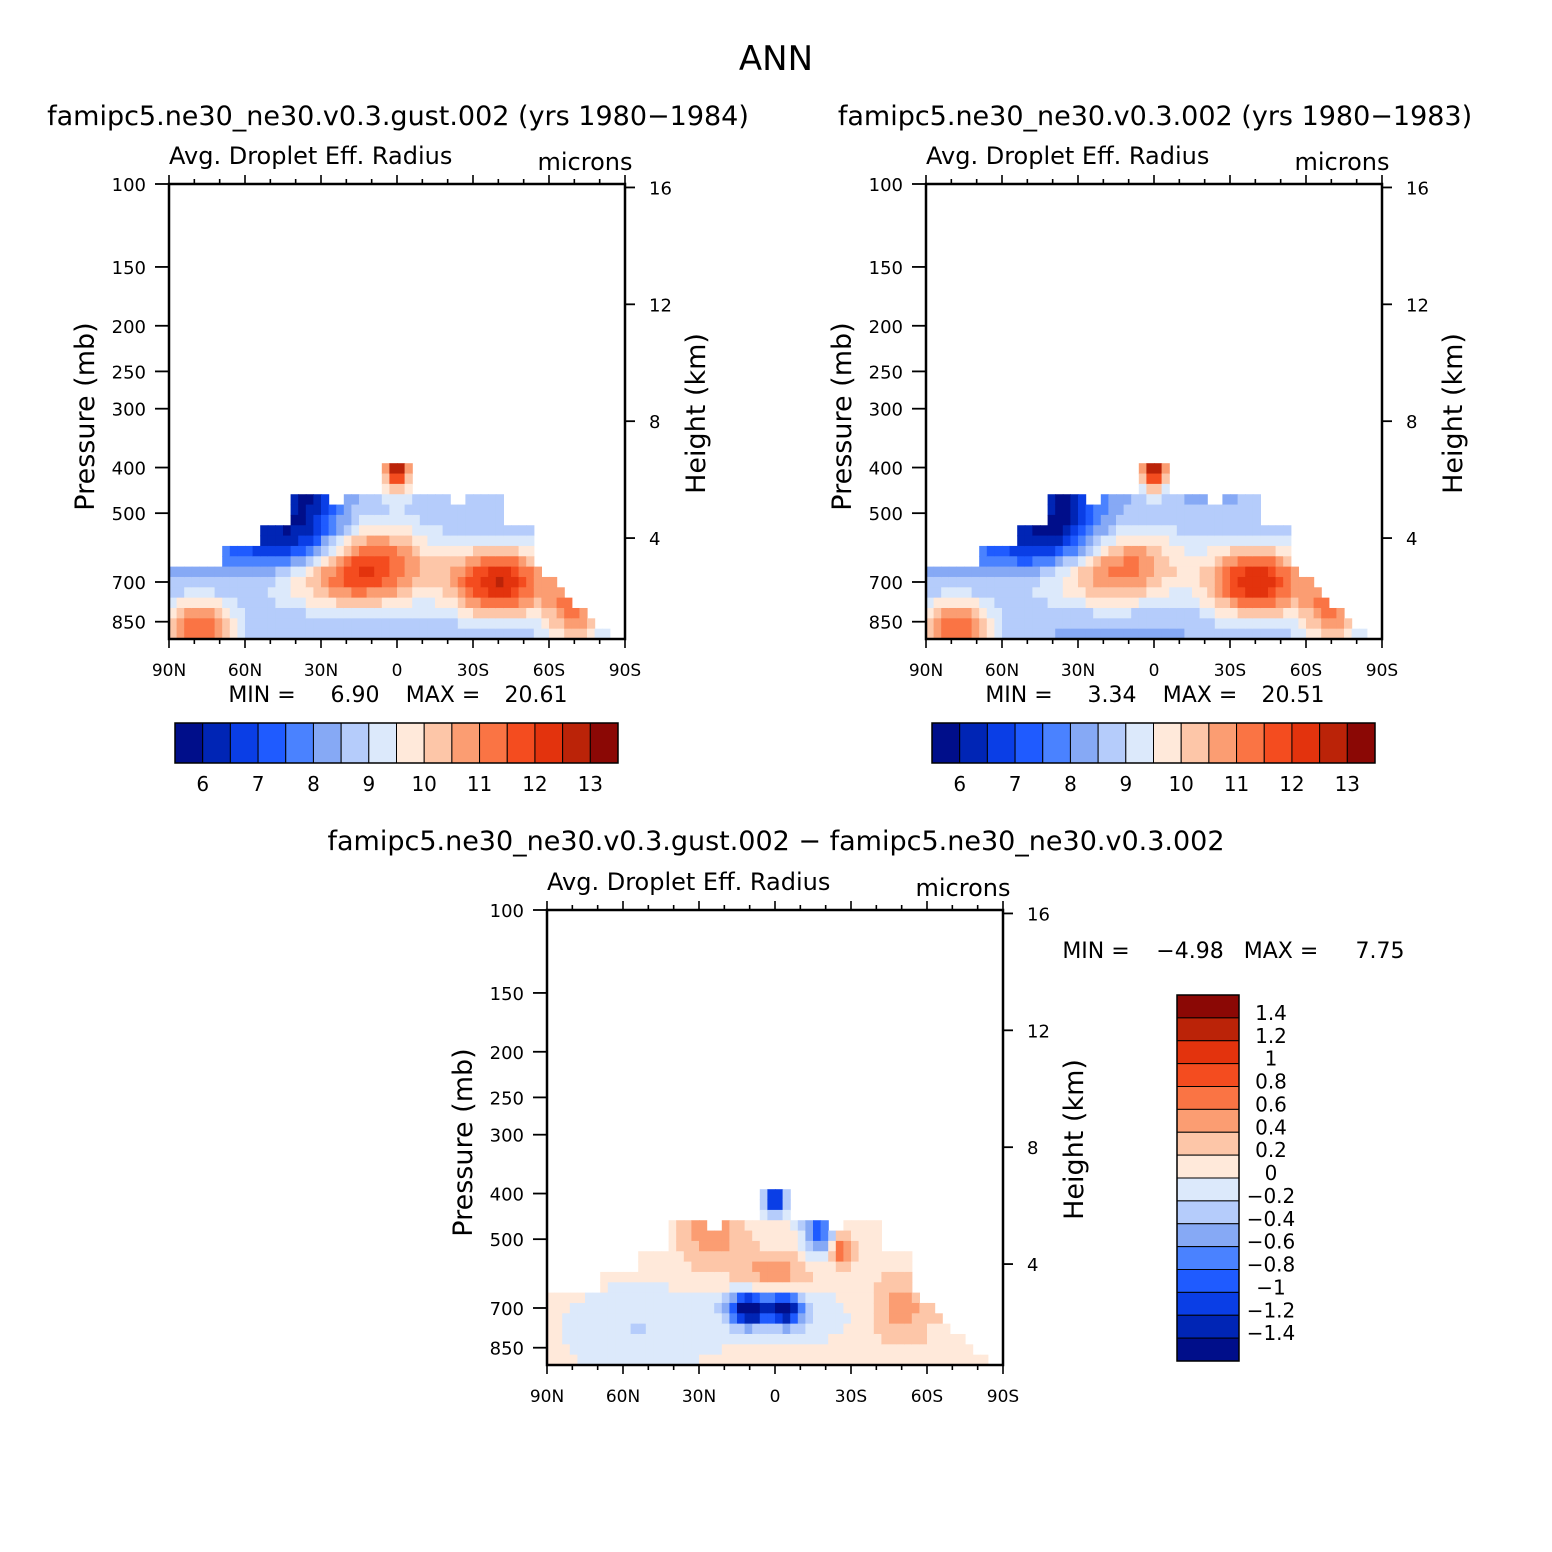 This screenshot has height=1552, width=1552. I want to click on x-tick-label: 90N, so click(926, 671).